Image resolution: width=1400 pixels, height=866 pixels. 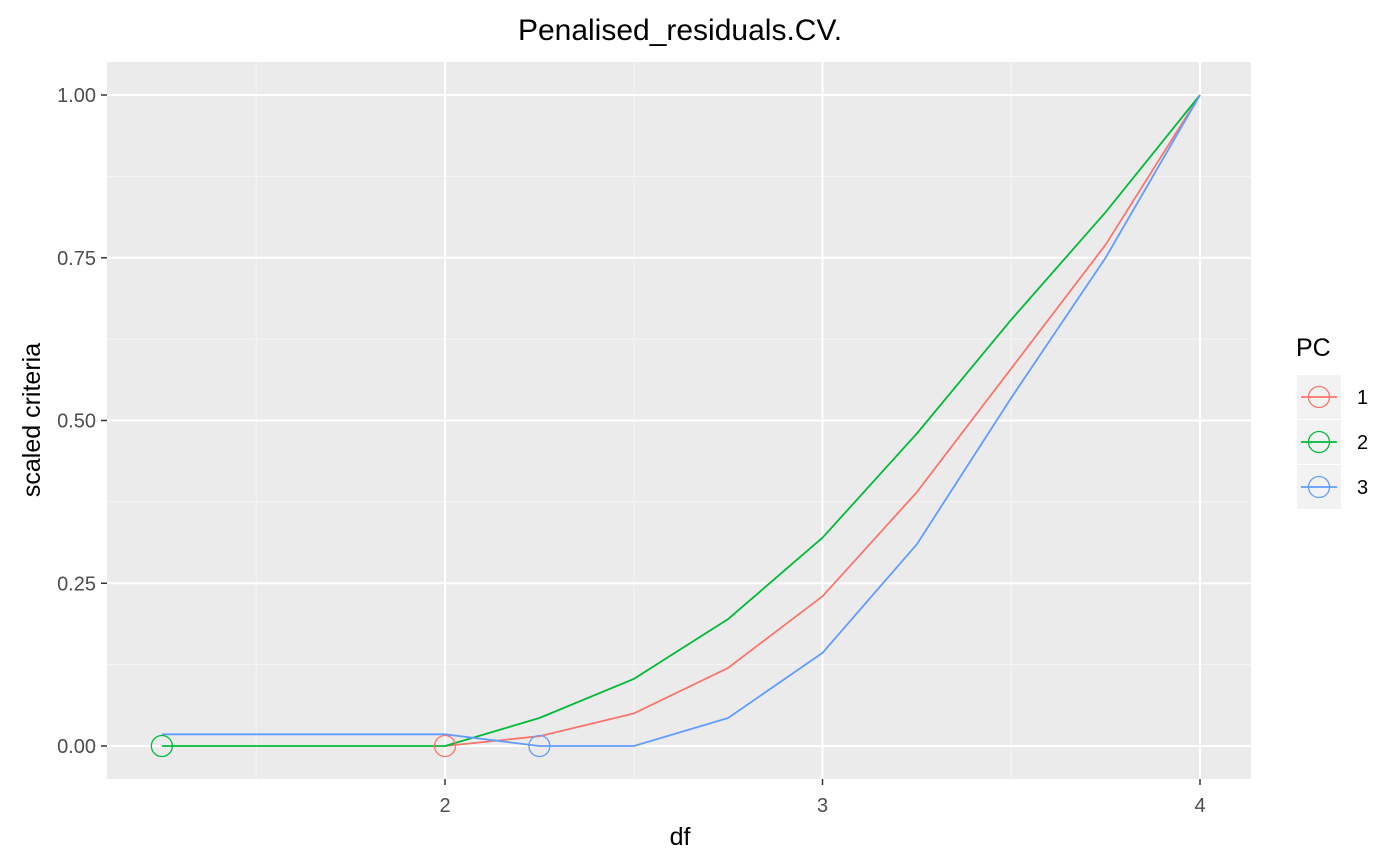 I want to click on y-tick-label: 0.25, so click(x=76, y=584).